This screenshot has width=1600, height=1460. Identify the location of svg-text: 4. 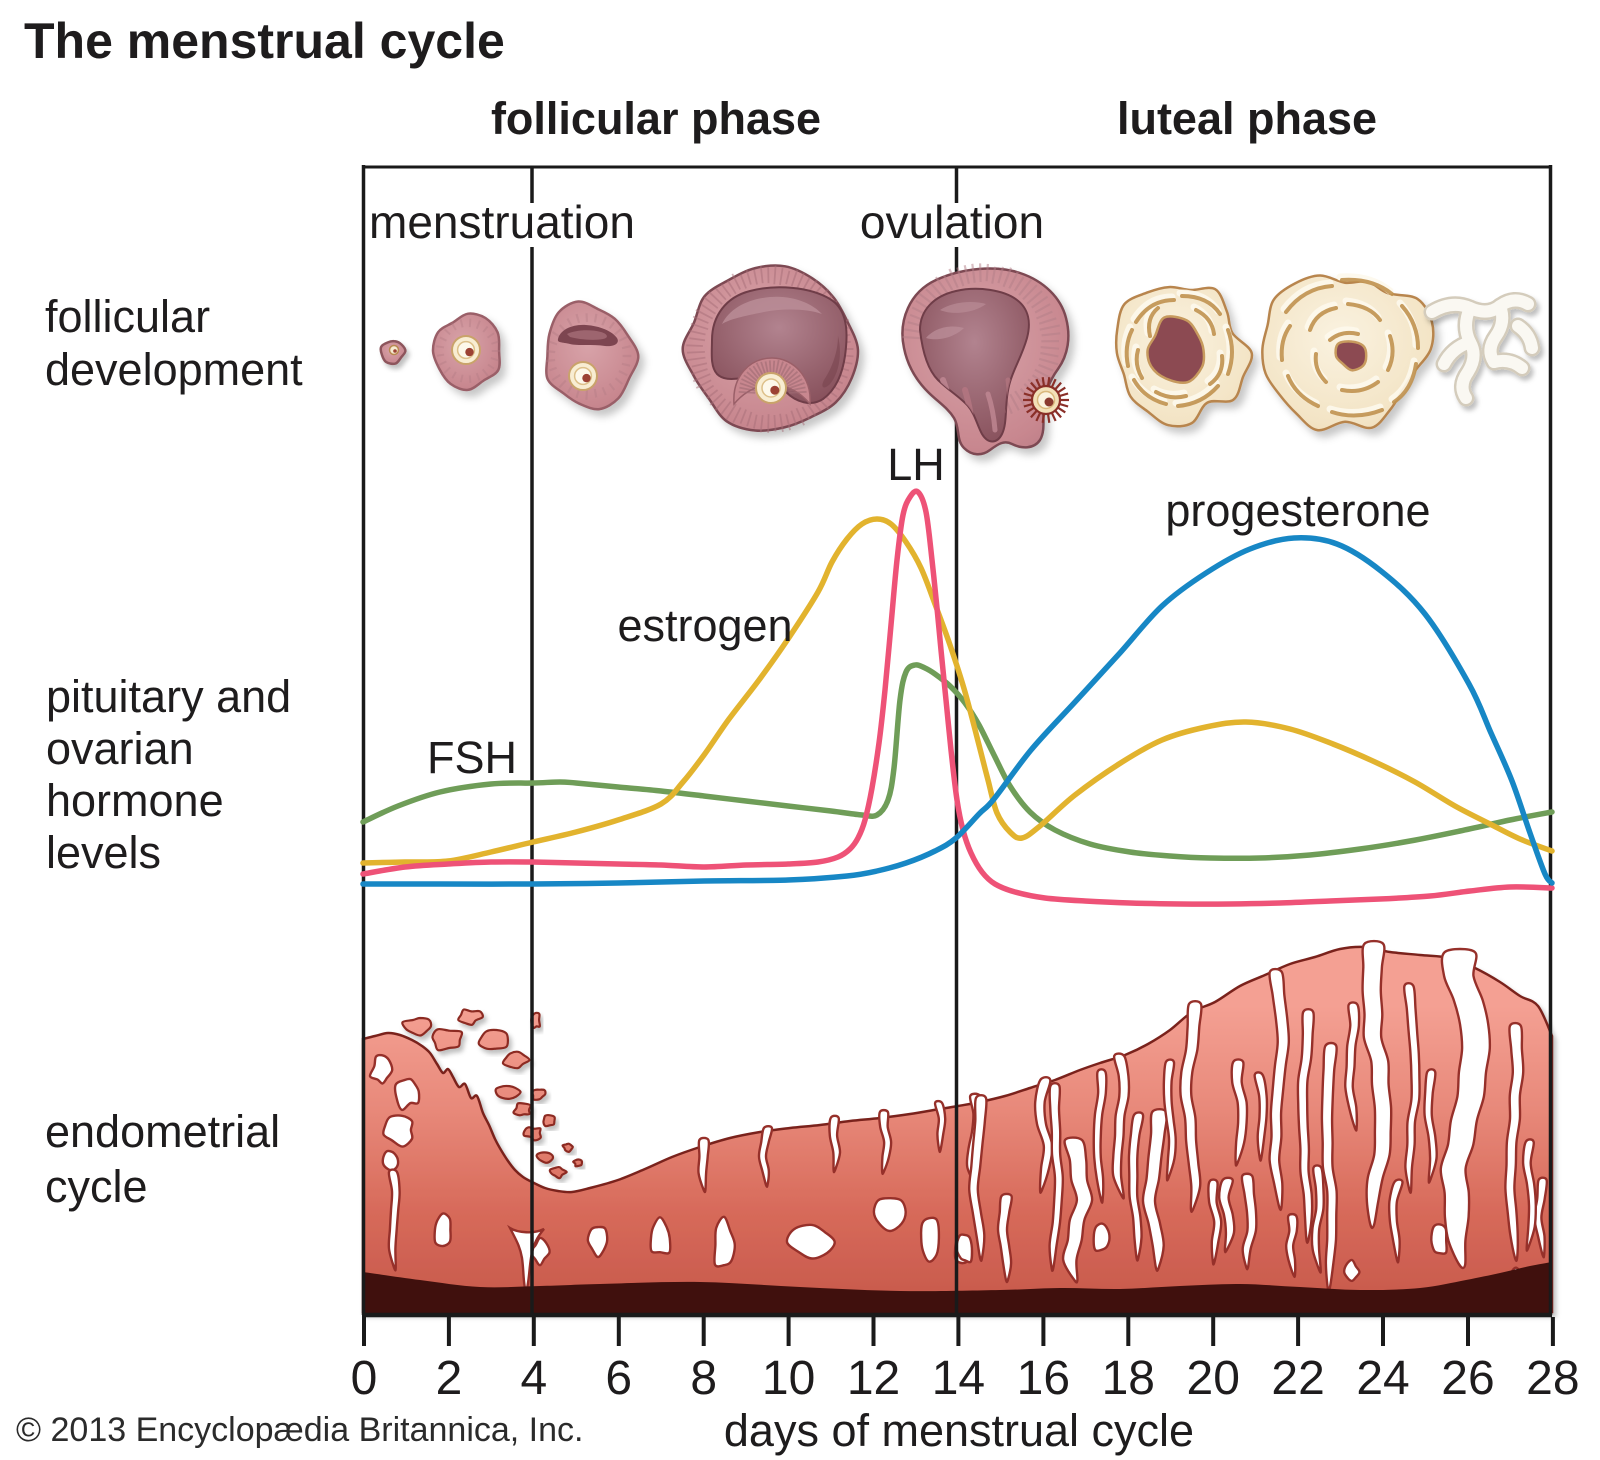
(533, 1378).